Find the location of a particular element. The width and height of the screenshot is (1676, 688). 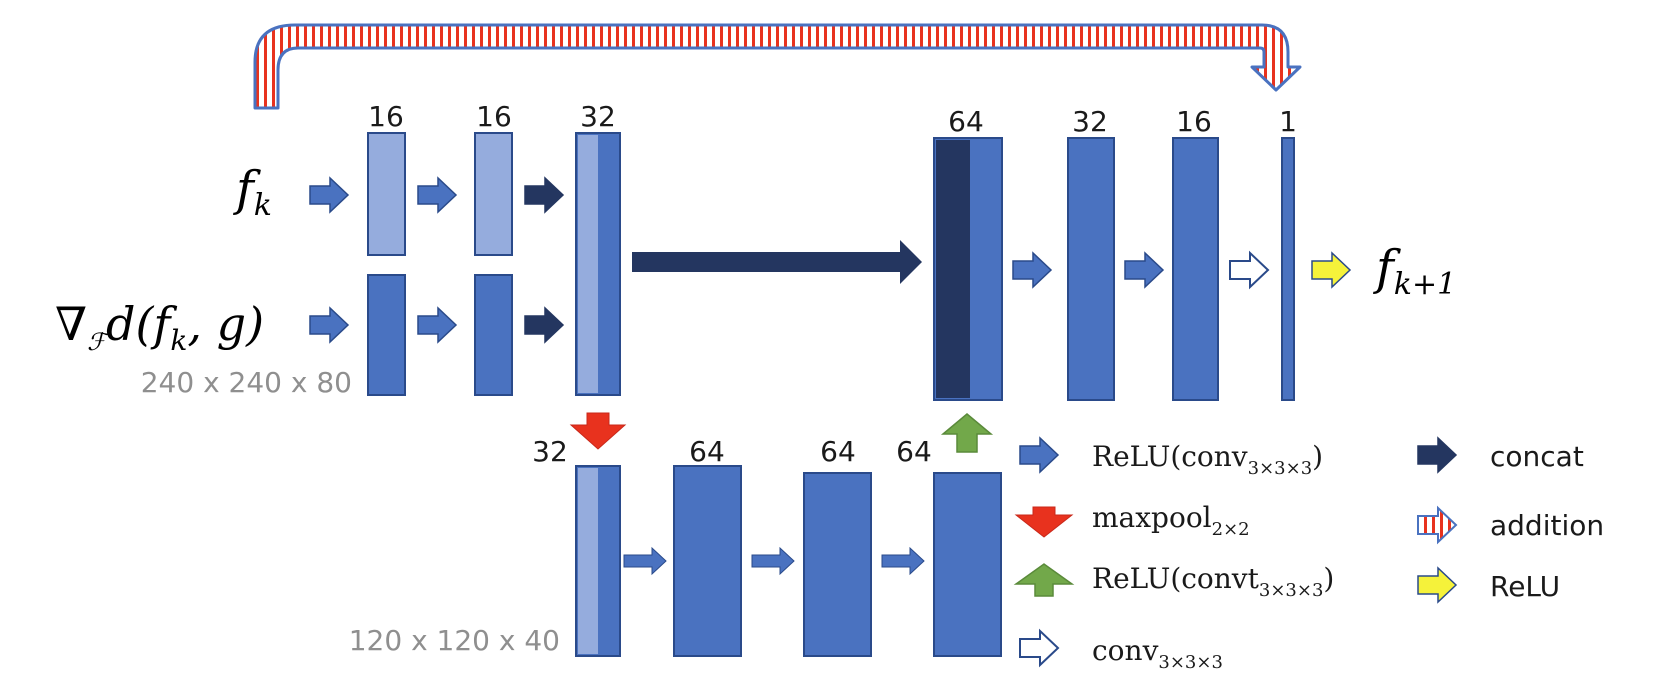

enc-channel-2: 16 is located at coordinates (494, 116).